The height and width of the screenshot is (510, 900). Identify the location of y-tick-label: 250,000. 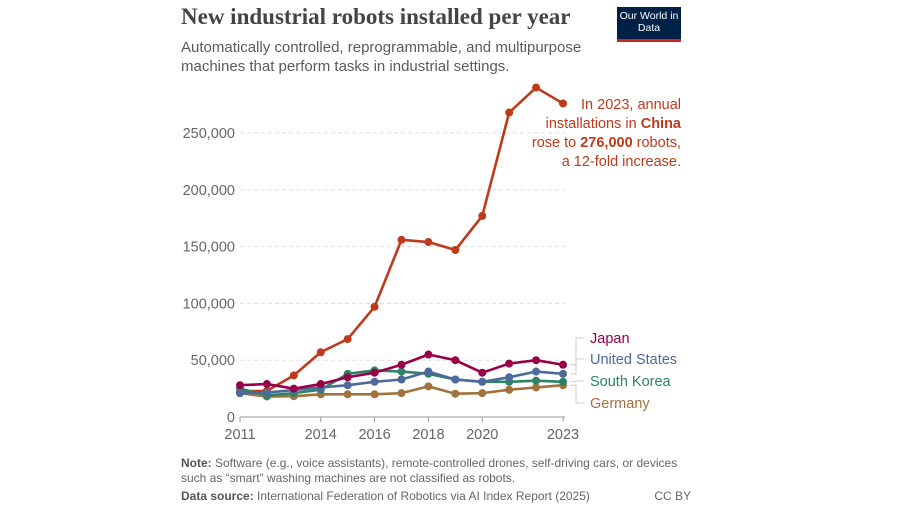
(209, 134).